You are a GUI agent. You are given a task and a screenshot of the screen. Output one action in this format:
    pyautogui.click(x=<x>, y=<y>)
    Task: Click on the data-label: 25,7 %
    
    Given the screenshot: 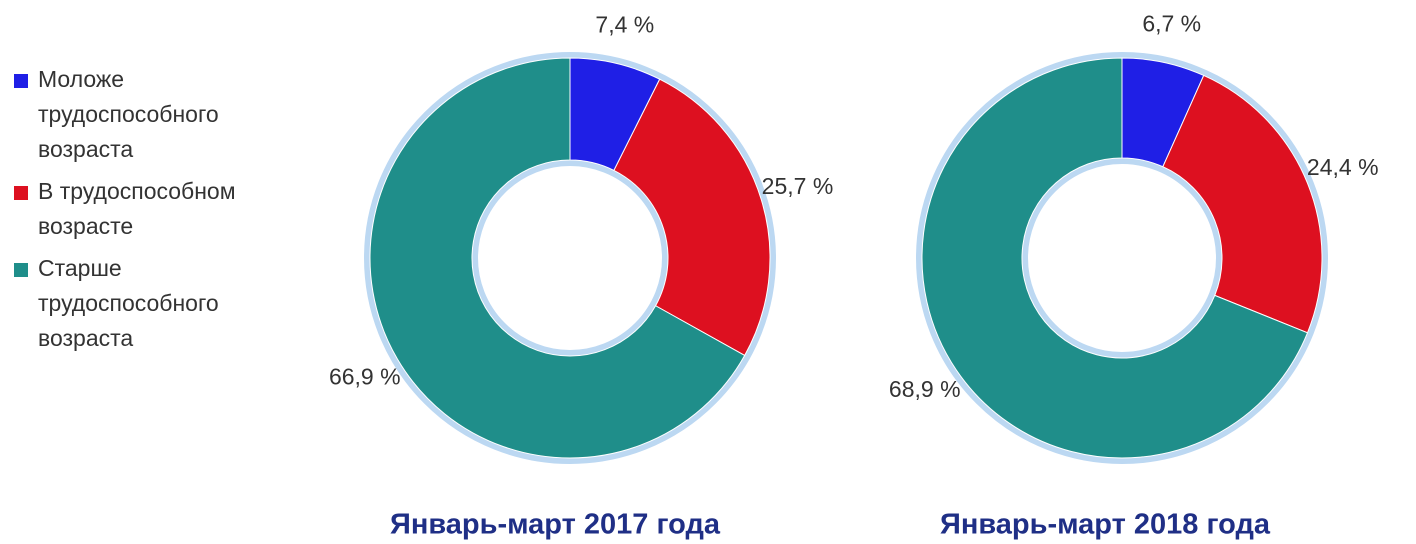 What is the action you would take?
    pyautogui.click(x=798, y=186)
    